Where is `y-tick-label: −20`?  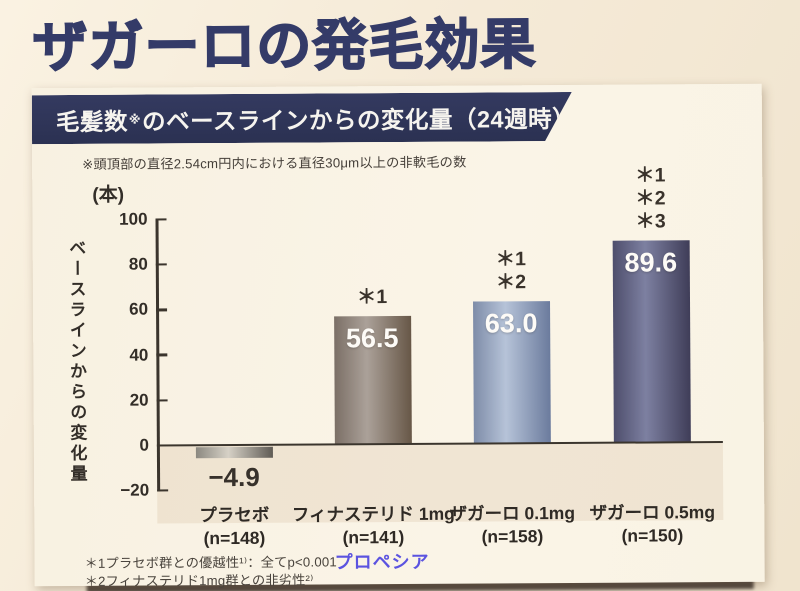 y-tick-label: −20 is located at coordinates (135, 490).